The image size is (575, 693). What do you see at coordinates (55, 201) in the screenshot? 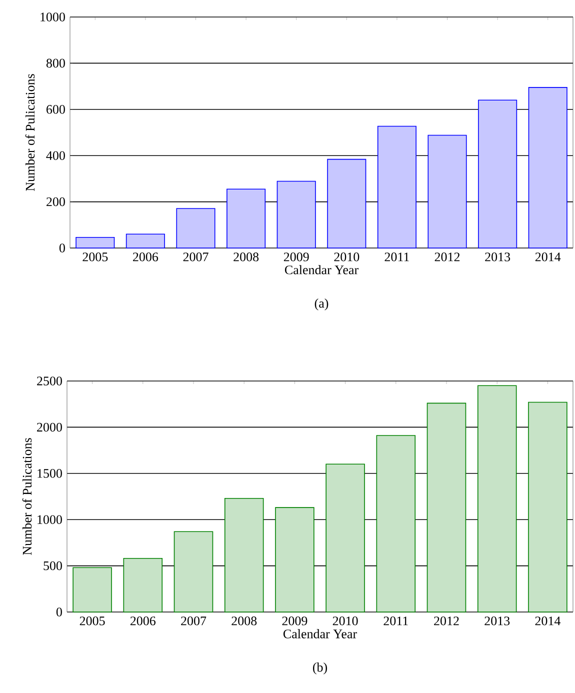
I see `y-tick-label: 200` at bounding box center [55, 201].